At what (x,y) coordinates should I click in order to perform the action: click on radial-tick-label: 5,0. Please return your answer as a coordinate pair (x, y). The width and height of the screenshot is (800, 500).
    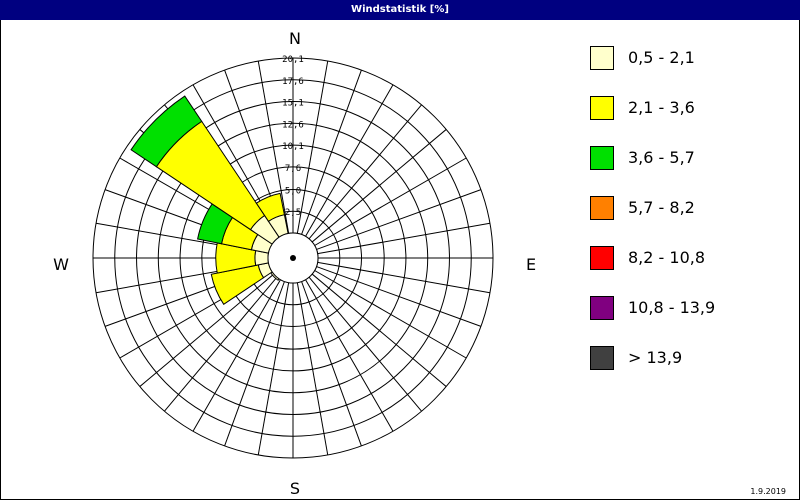
    Looking at the image, I should click on (293, 191).